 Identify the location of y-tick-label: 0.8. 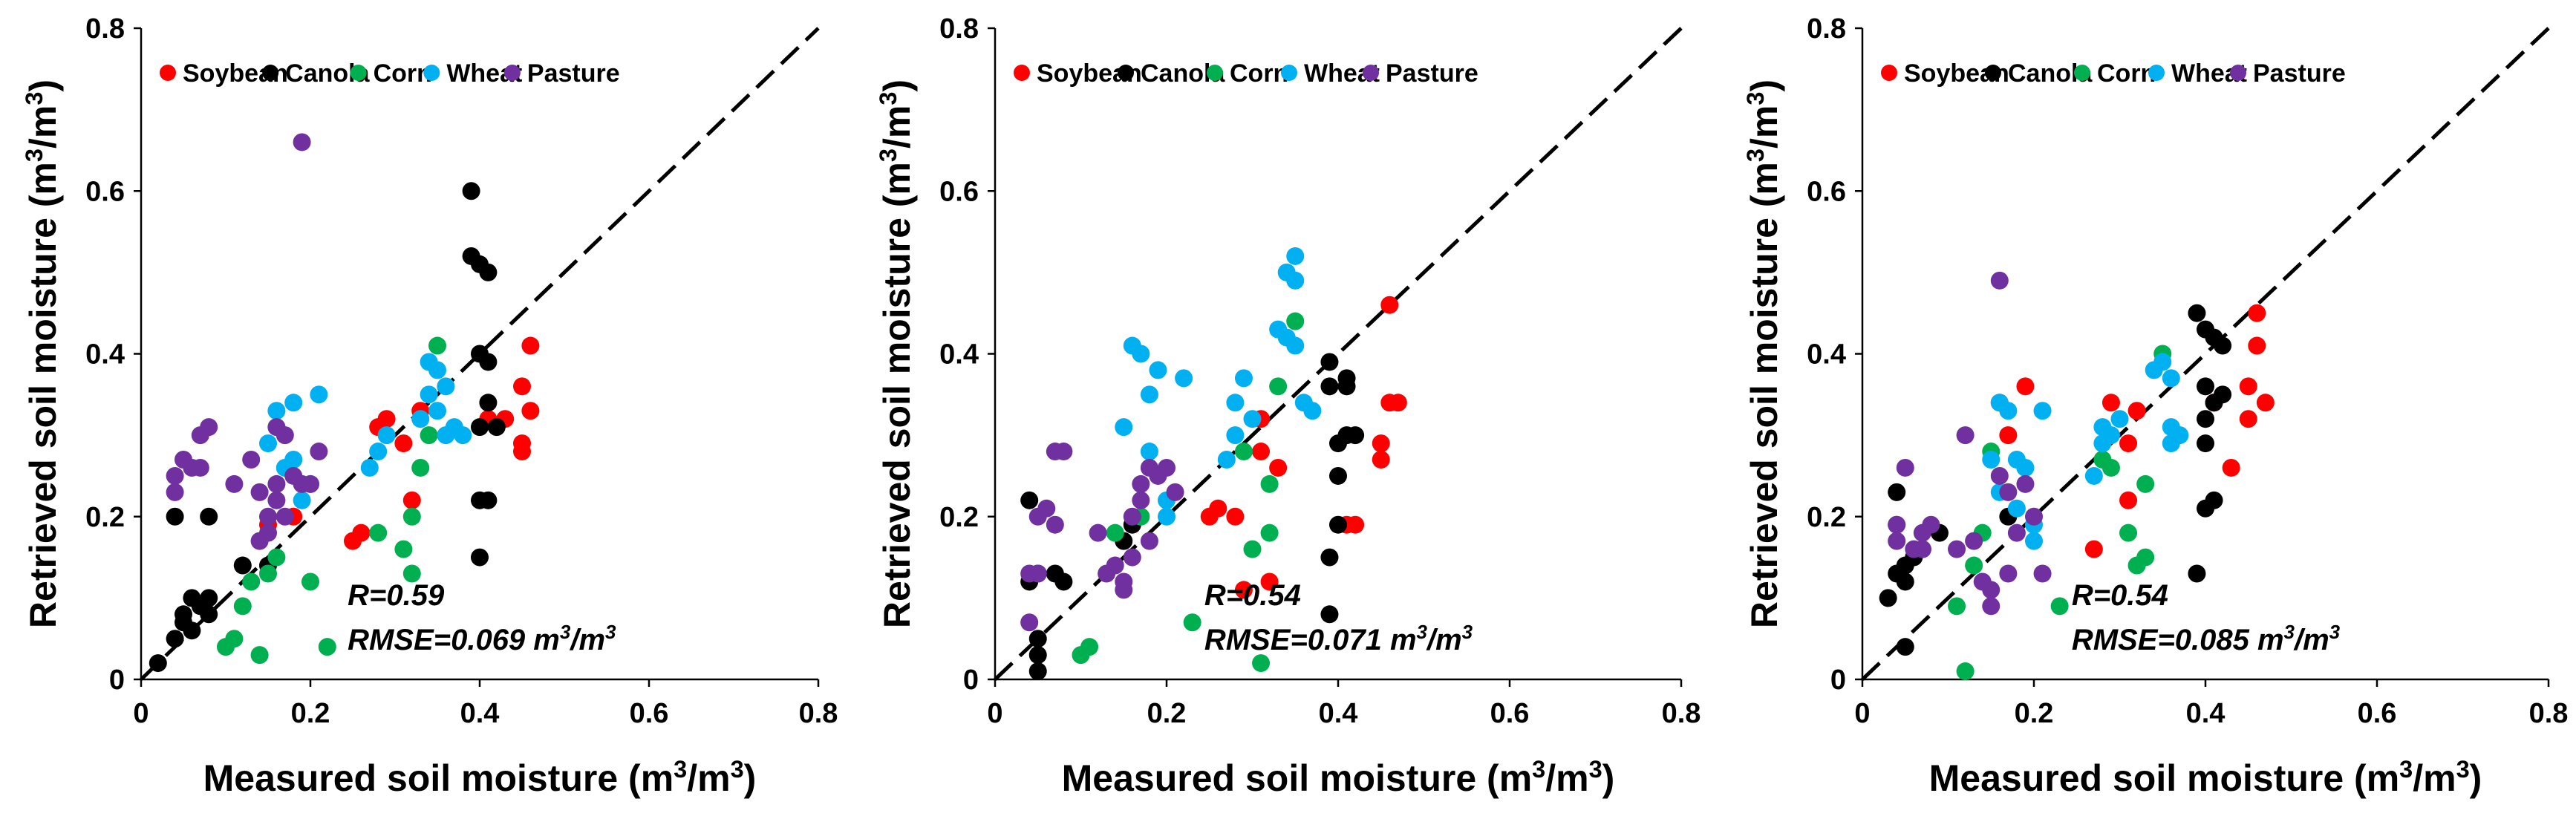
(959, 29).